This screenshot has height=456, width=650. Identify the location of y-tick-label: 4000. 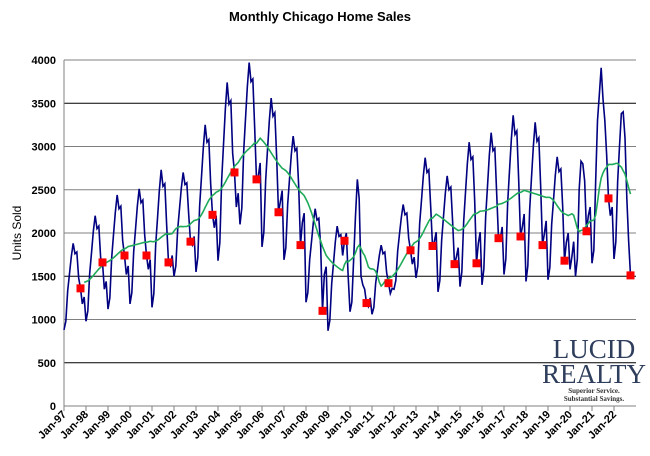
(44, 61).